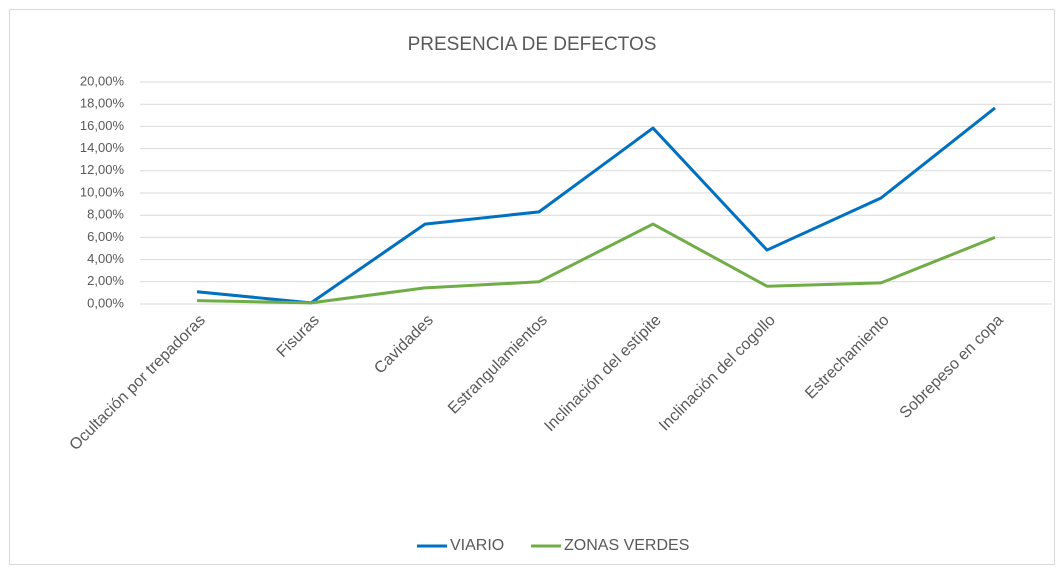 This screenshot has height=570, width=1064. Describe the element at coordinates (532, 44) in the screenshot. I see `chart-title: PRESENCIA DE DEFECTOS` at that location.